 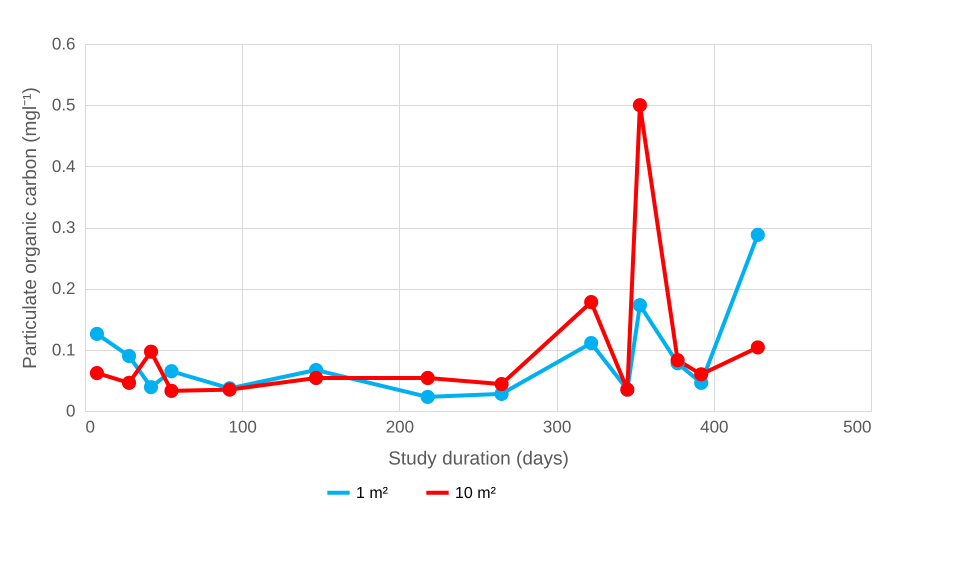 I want to click on y-tick-label: 0.5, so click(x=64, y=105).